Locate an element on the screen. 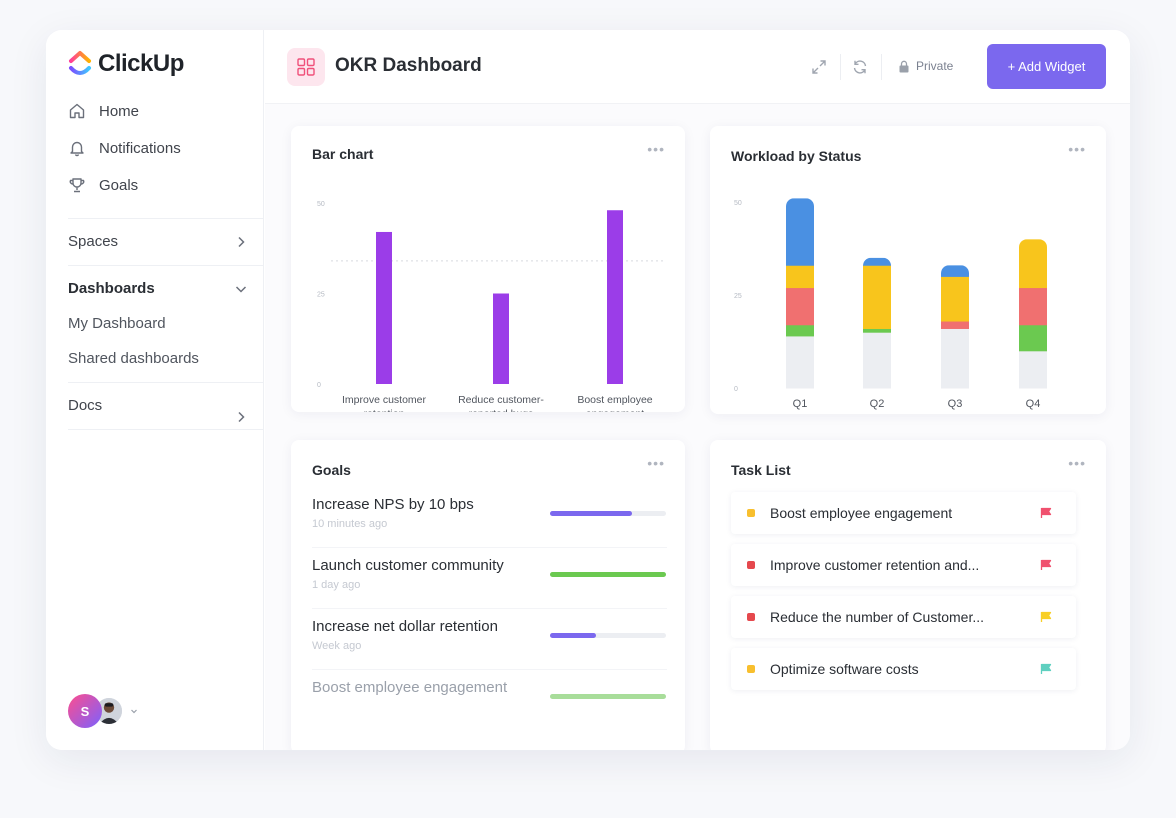 This screenshot has width=1176, height=818. spaces-label: Spaces is located at coordinates (93, 241).